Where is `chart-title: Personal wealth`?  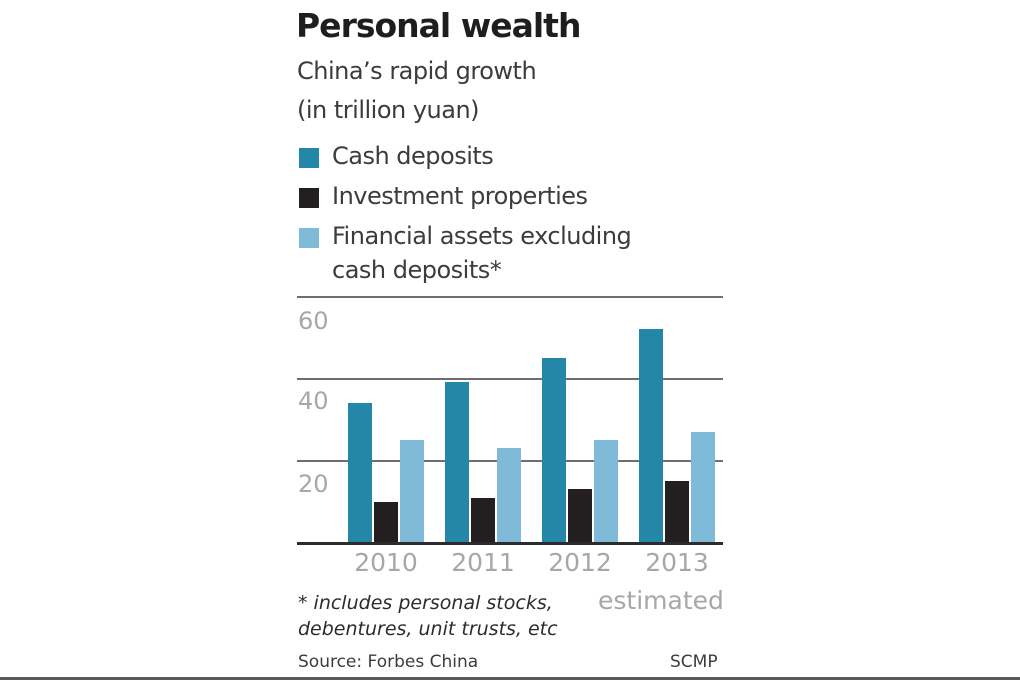 chart-title: Personal wealth is located at coordinates (438, 25).